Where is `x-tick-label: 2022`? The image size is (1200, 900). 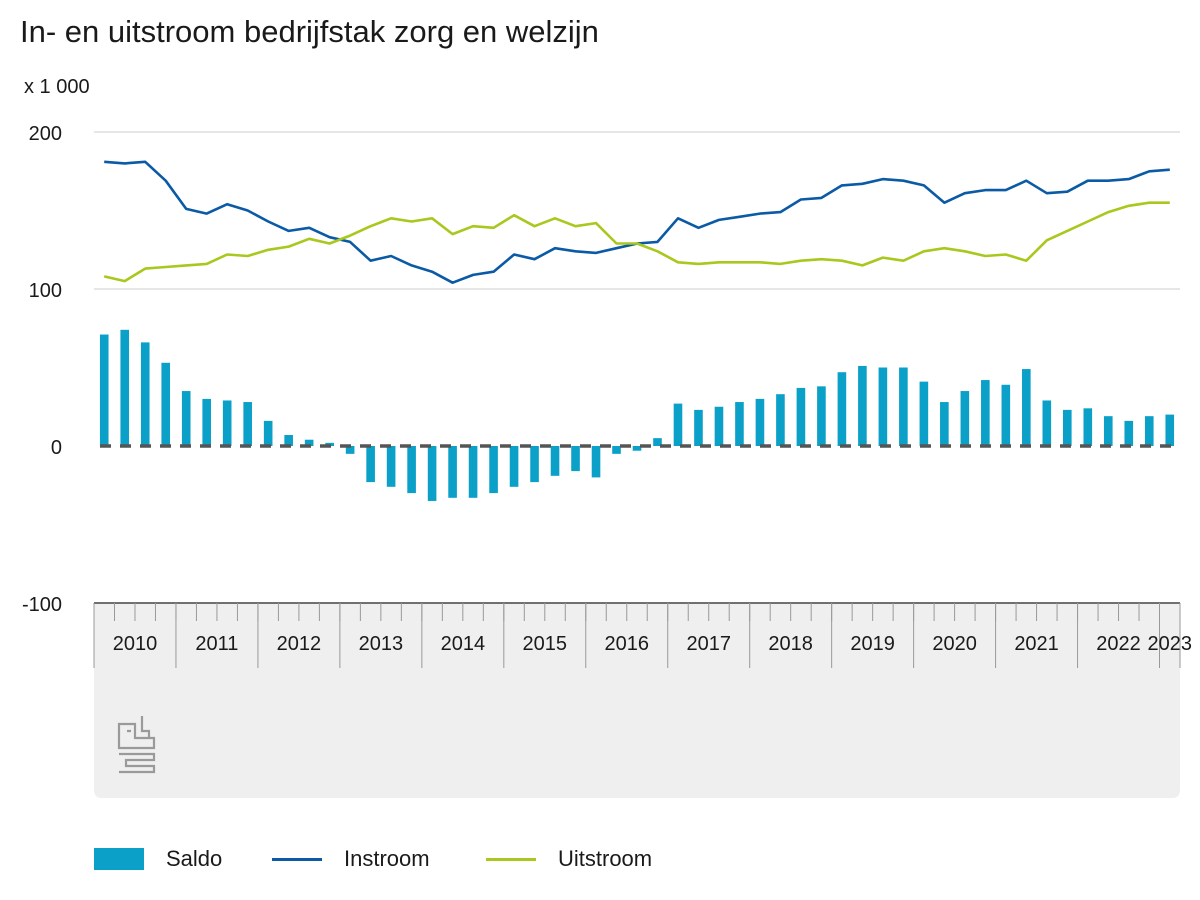
x-tick-label: 2022 is located at coordinates (1118, 644).